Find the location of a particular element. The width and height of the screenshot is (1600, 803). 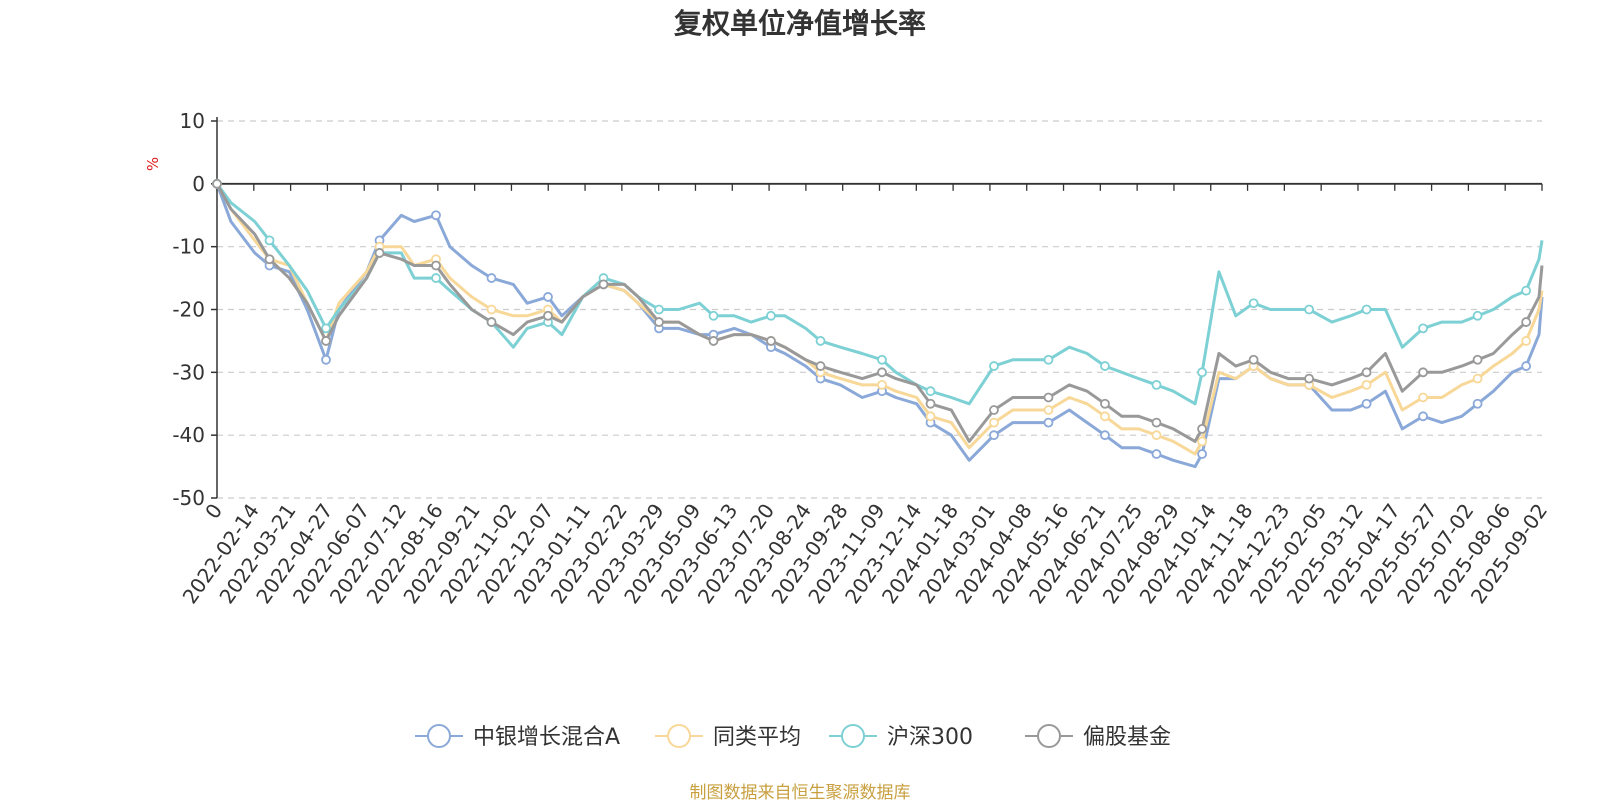

y-tick-label: -40 is located at coordinates (188, 435).